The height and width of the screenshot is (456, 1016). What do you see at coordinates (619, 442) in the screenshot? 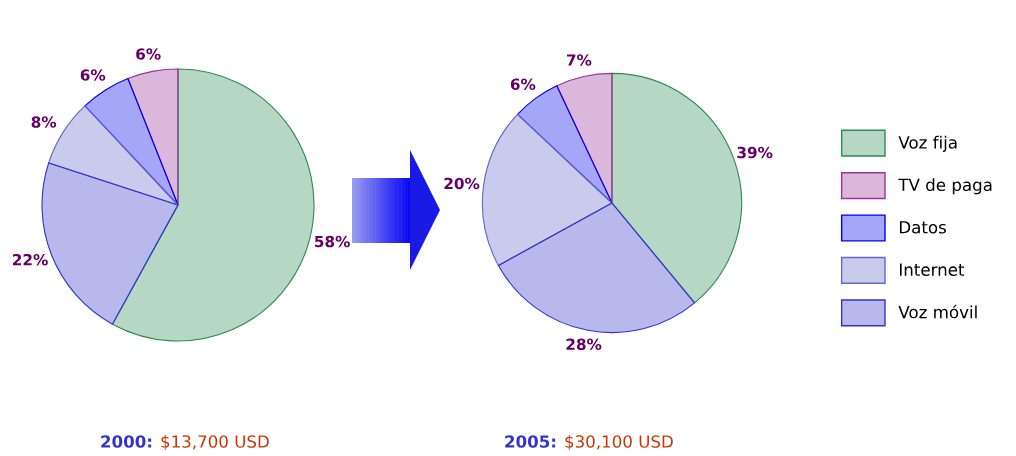
I see `text: $30,100 USD` at bounding box center [619, 442].